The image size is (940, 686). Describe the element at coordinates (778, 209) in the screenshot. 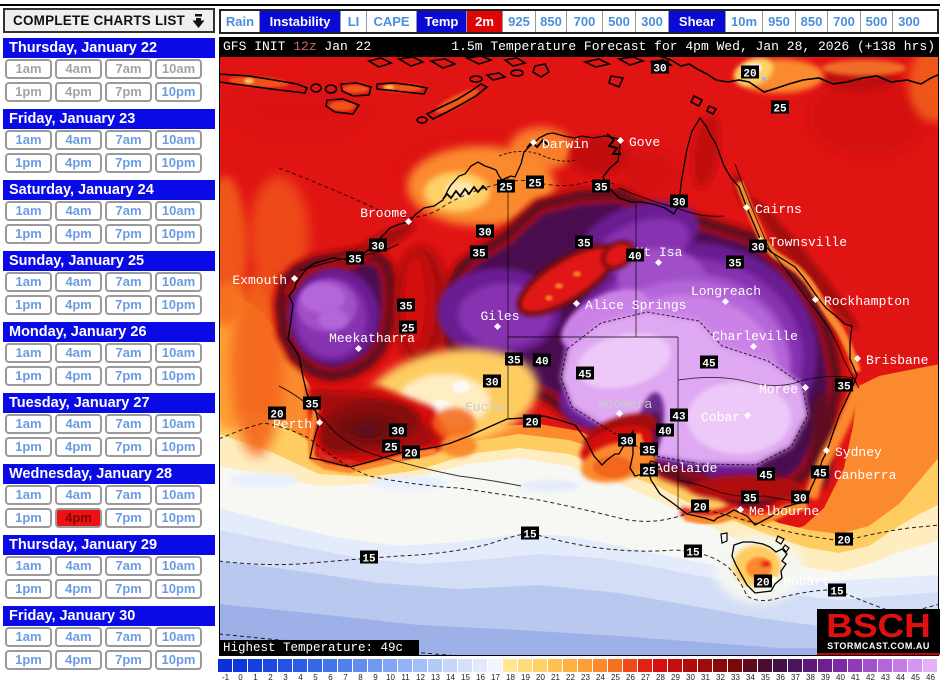

I see `svg-text: Cairns` at that location.